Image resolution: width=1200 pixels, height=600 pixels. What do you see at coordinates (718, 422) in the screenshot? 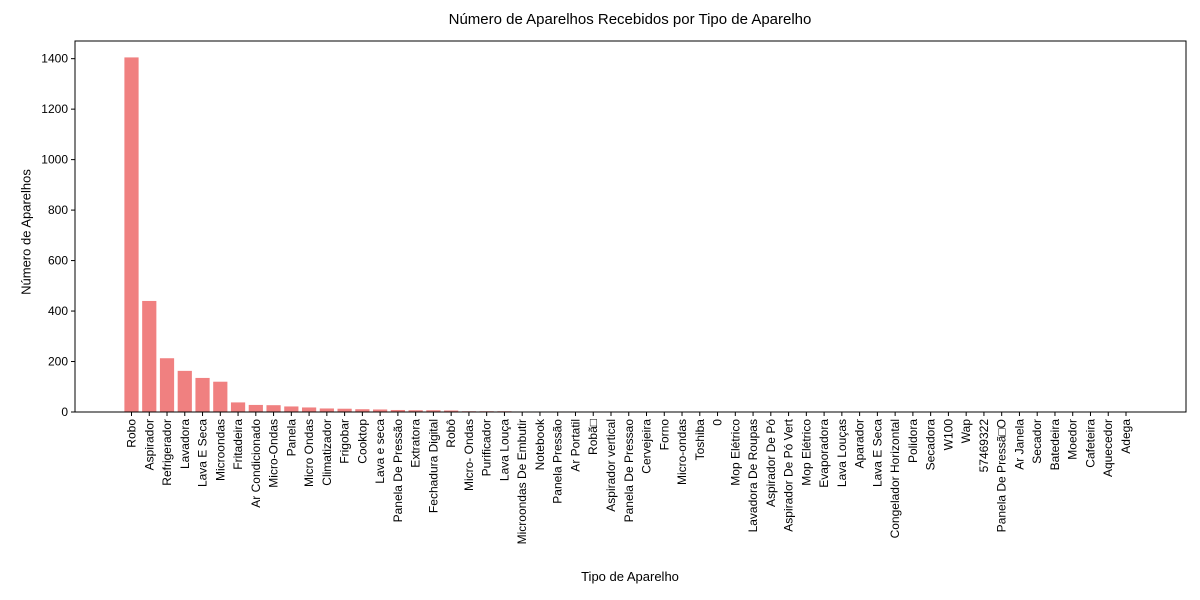
I see `x-tick-label: 0` at bounding box center [718, 422].